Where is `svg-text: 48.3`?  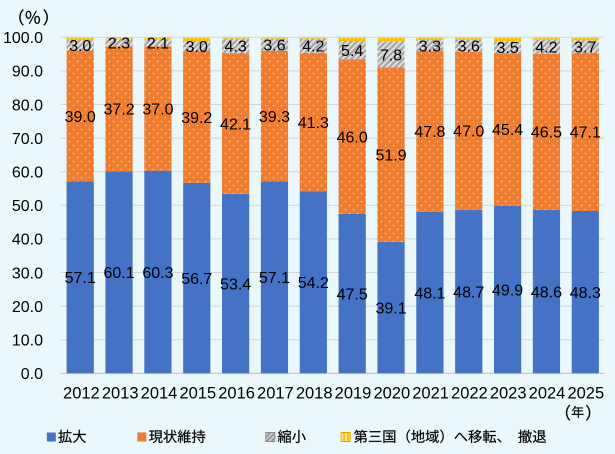
svg-text: 48.3 is located at coordinates (585, 293).